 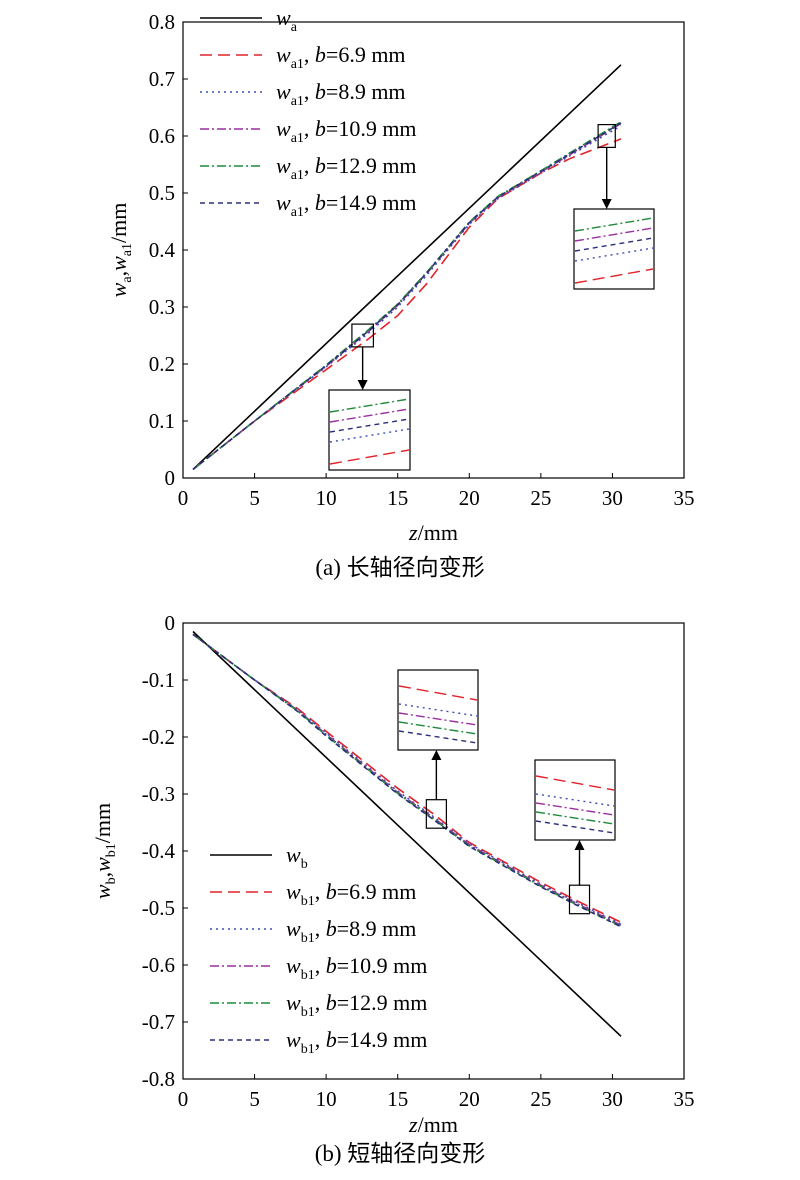 I want to click on legend-entry: wa1, b=6.9 mm, so click(x=341, y=57).